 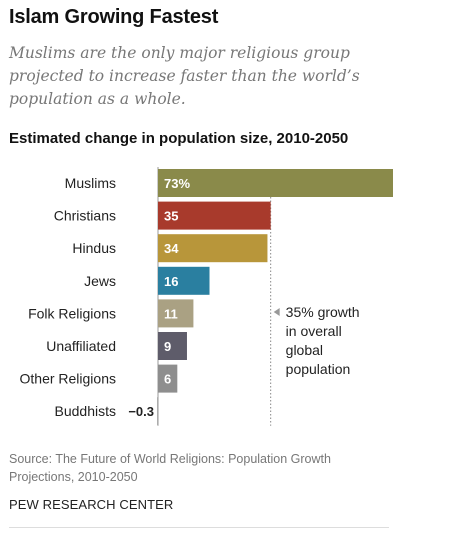 I want to click on bar-value-label: 11, so click(x=171, y=313).